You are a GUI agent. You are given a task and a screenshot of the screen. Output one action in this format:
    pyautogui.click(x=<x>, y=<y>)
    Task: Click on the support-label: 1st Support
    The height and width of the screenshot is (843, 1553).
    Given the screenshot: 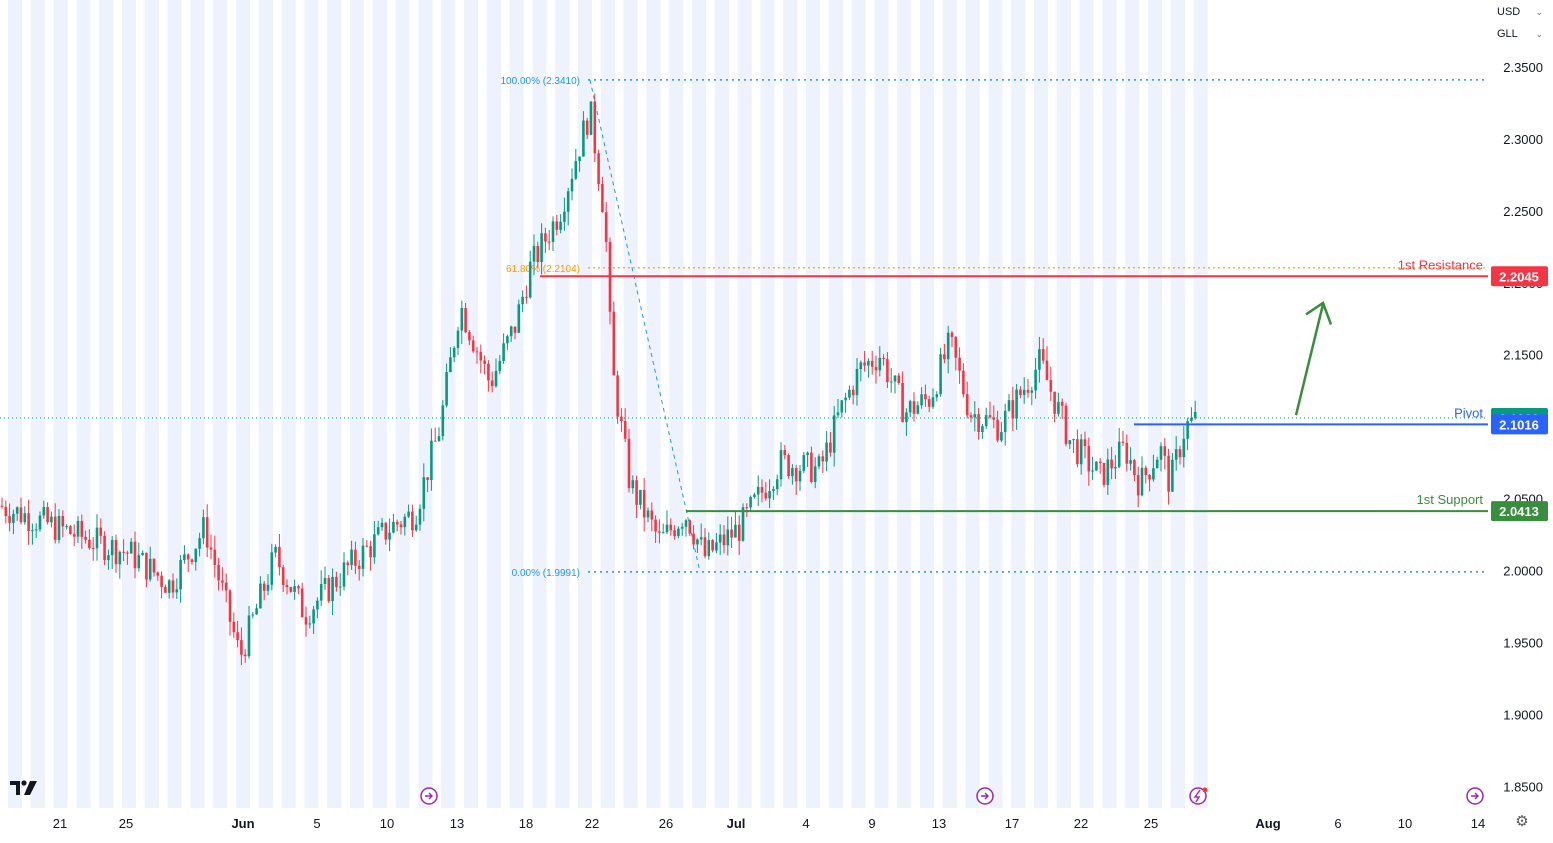 What is the action you would take?
    pyautogui.click(x=1450, y=499)
    